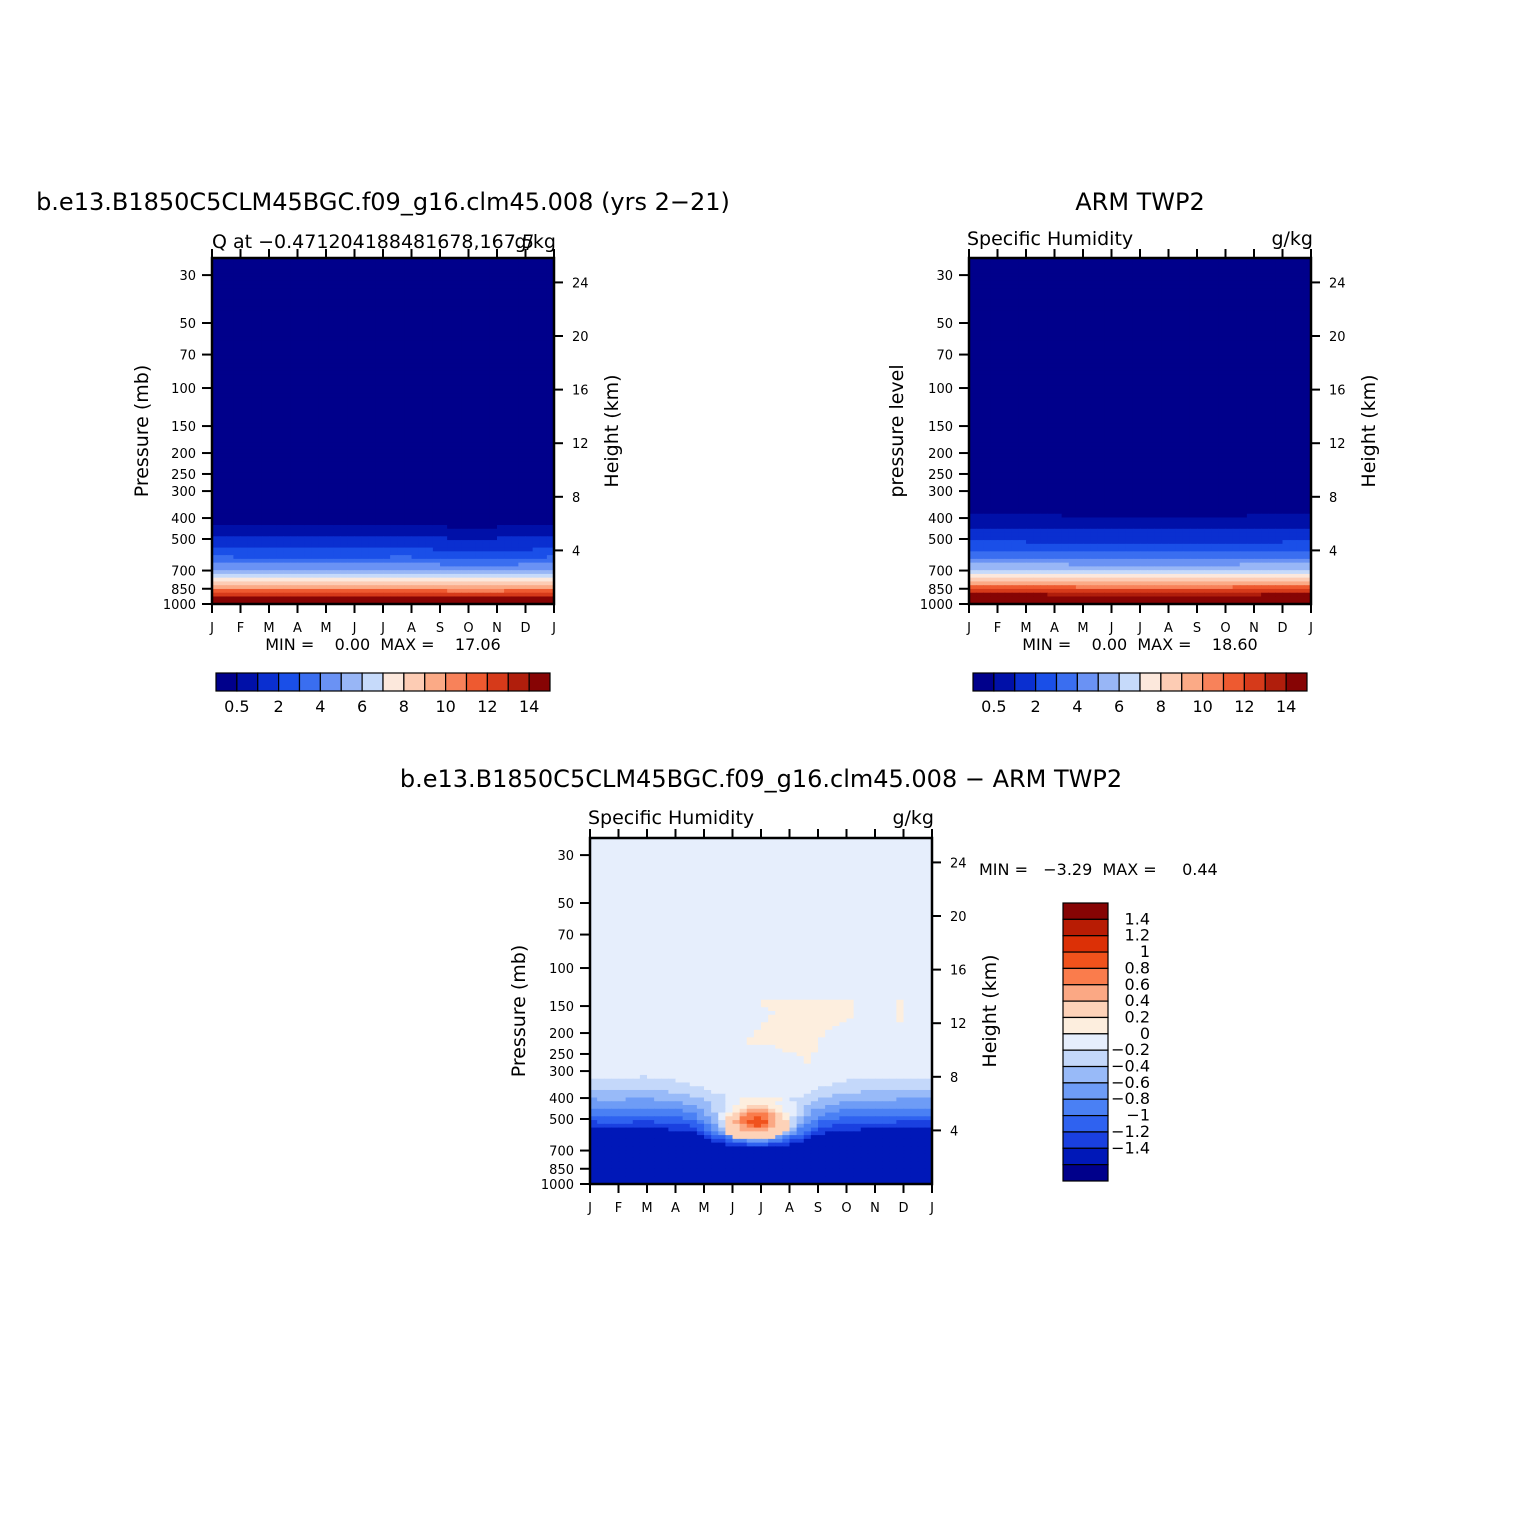  Describe the element at coordinates (576, 551) in the screenshot. I see `y-right-tick-label: 4` at that location.